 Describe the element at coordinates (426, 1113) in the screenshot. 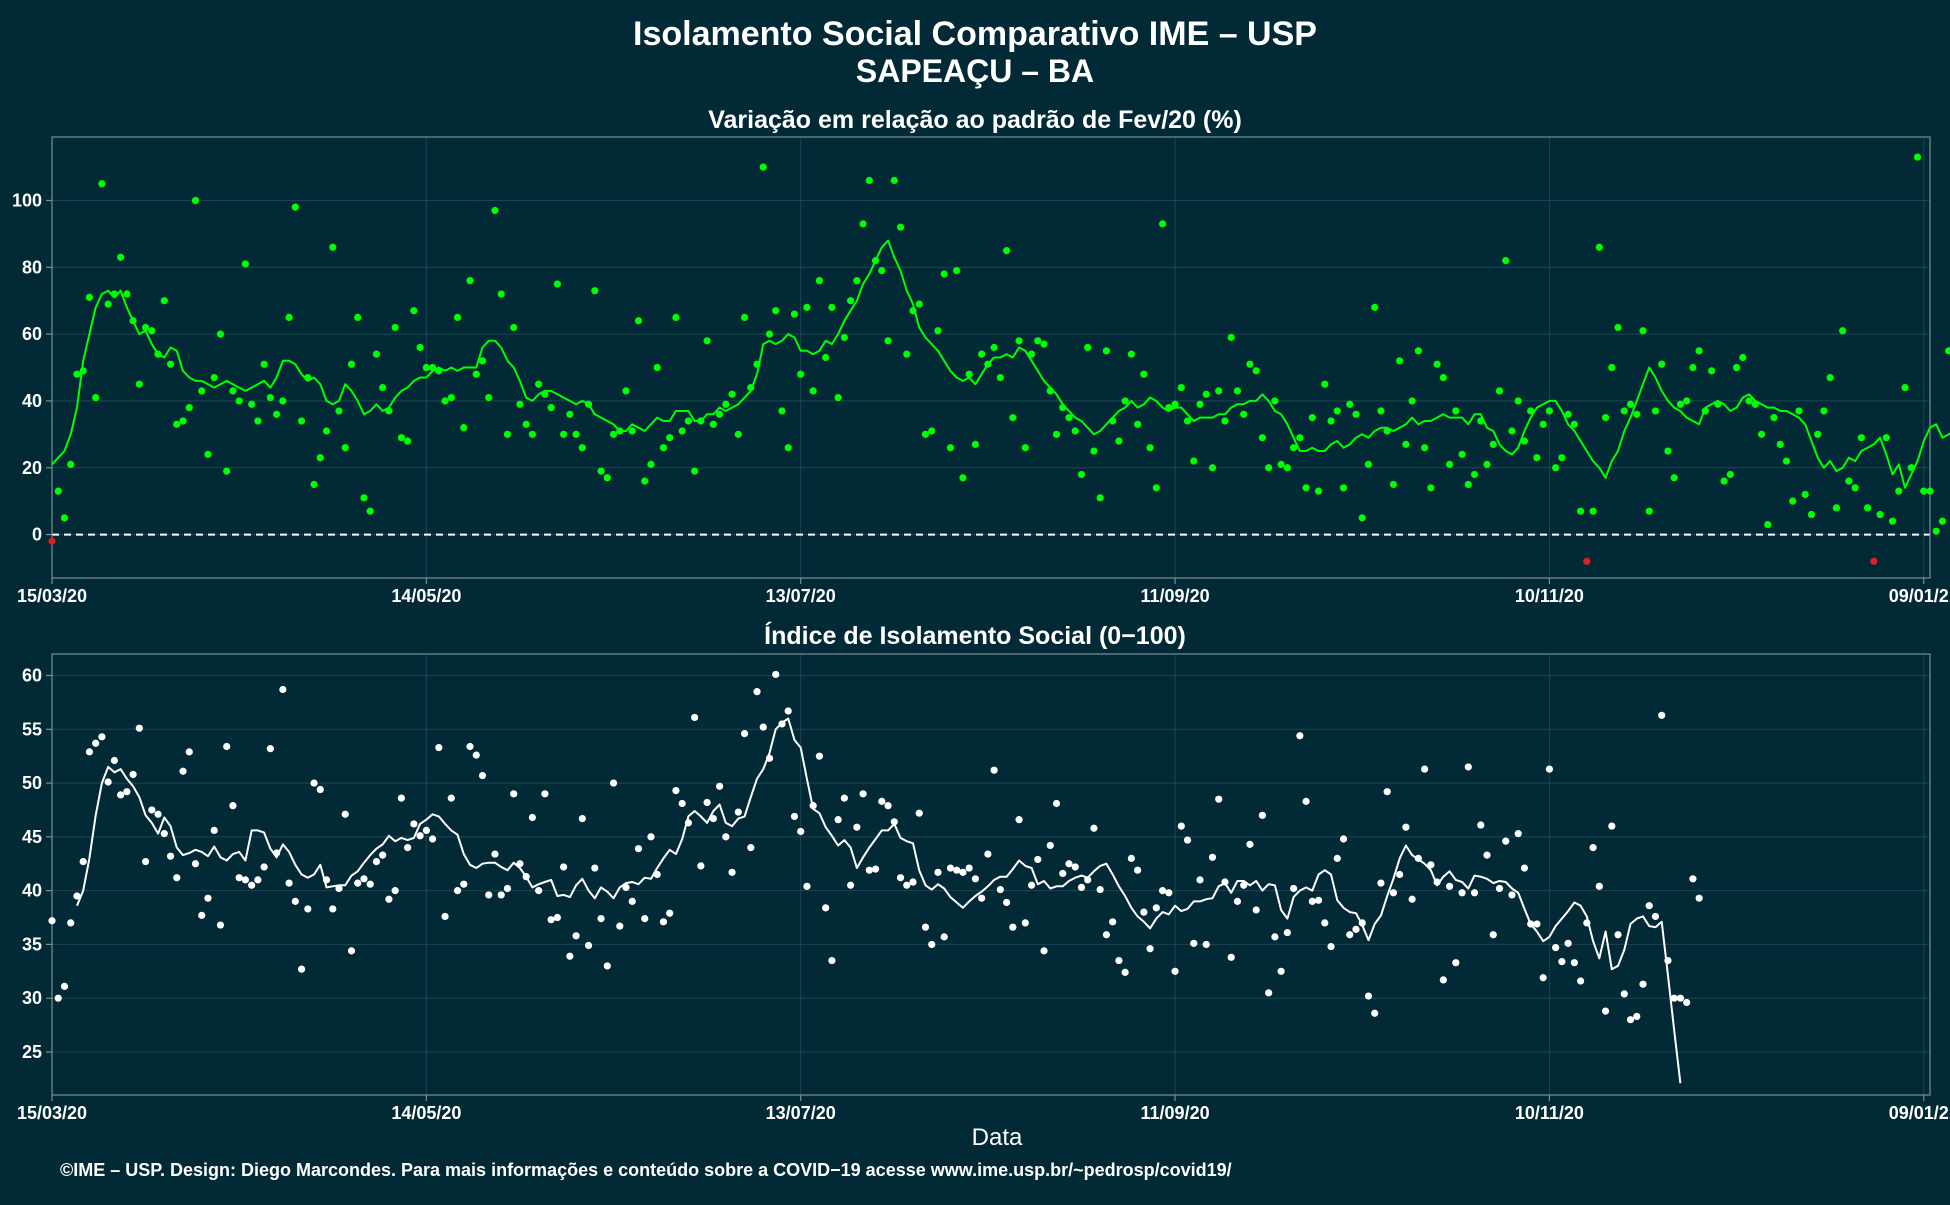

I see `index-x-tick-label-1: 14/05/20` at that location.